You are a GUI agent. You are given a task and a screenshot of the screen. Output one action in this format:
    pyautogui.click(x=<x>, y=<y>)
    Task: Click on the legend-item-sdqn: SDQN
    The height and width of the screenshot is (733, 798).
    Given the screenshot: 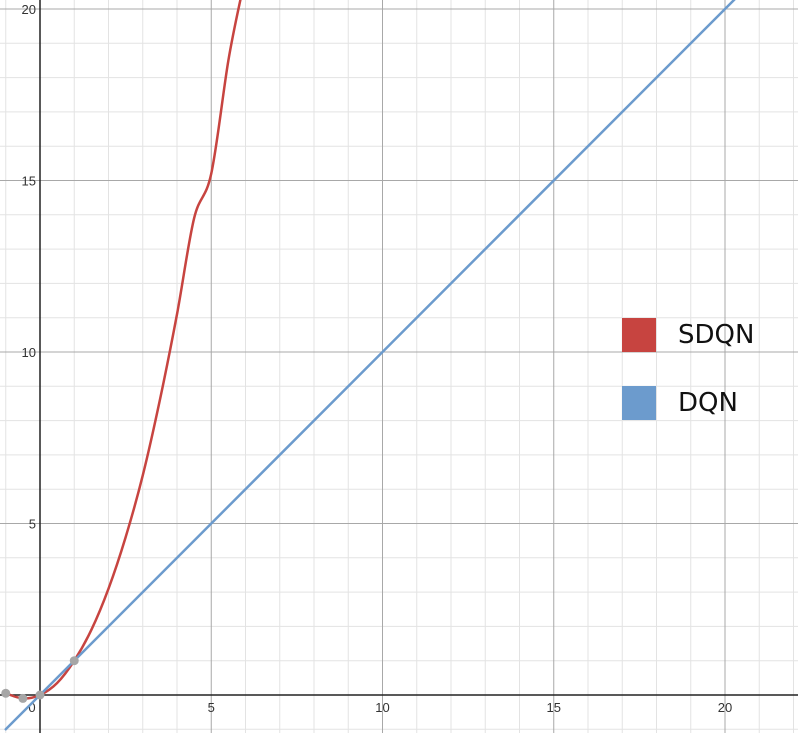 What is the action you would take?
    pyautogui.click(x=688, y=335)
    